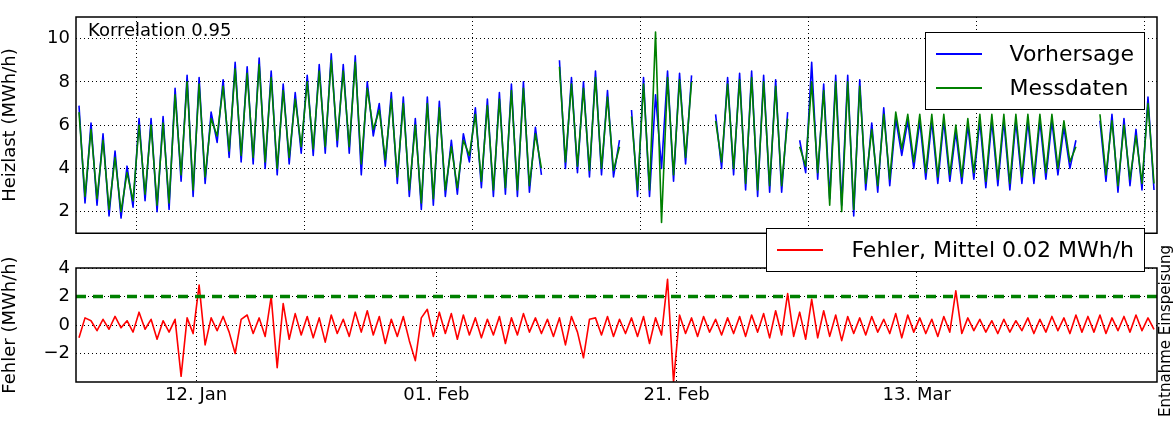  I want to click on y-tick-label: 8, so click(64, 80).